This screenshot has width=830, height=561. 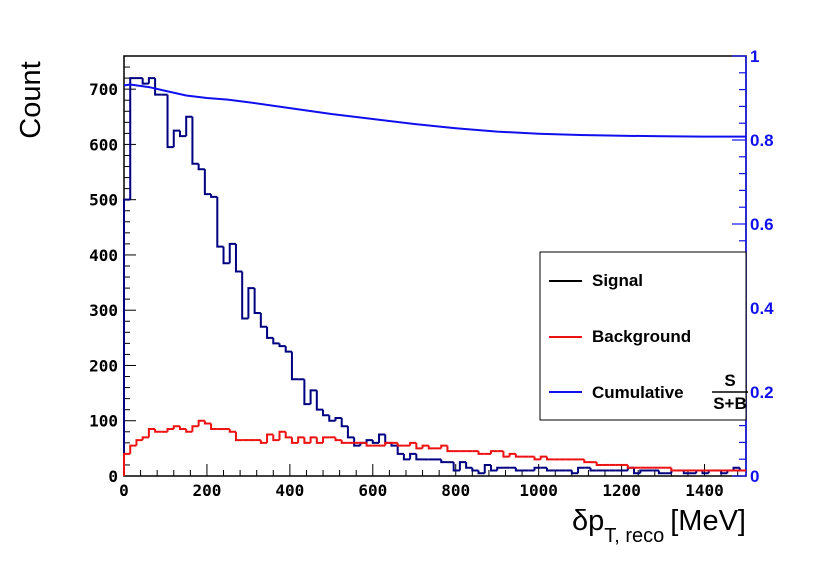 I want to click on y-tick-label: 400, so click(x=103, y=255).